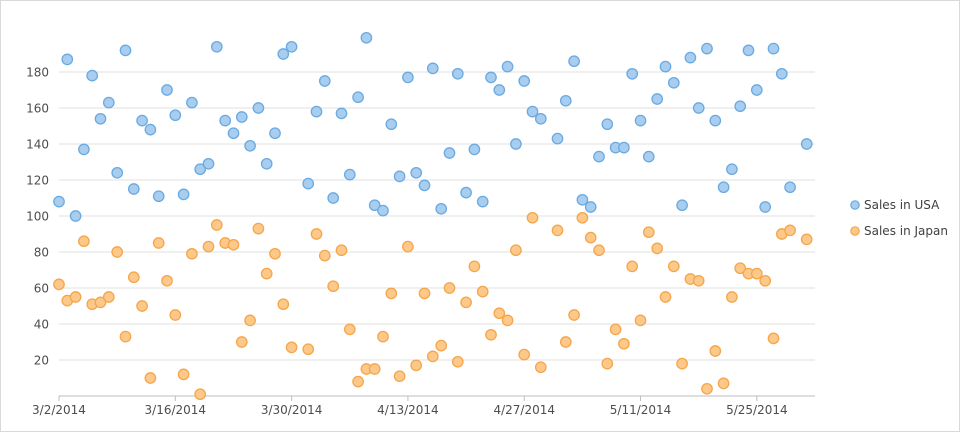 The height and width of the screenshot is (432, 960). What do you see at coordinates (641, 410) in the screenshot?
I see `x-tick-label: 5/11/2014` at bounding box center [641, 410].